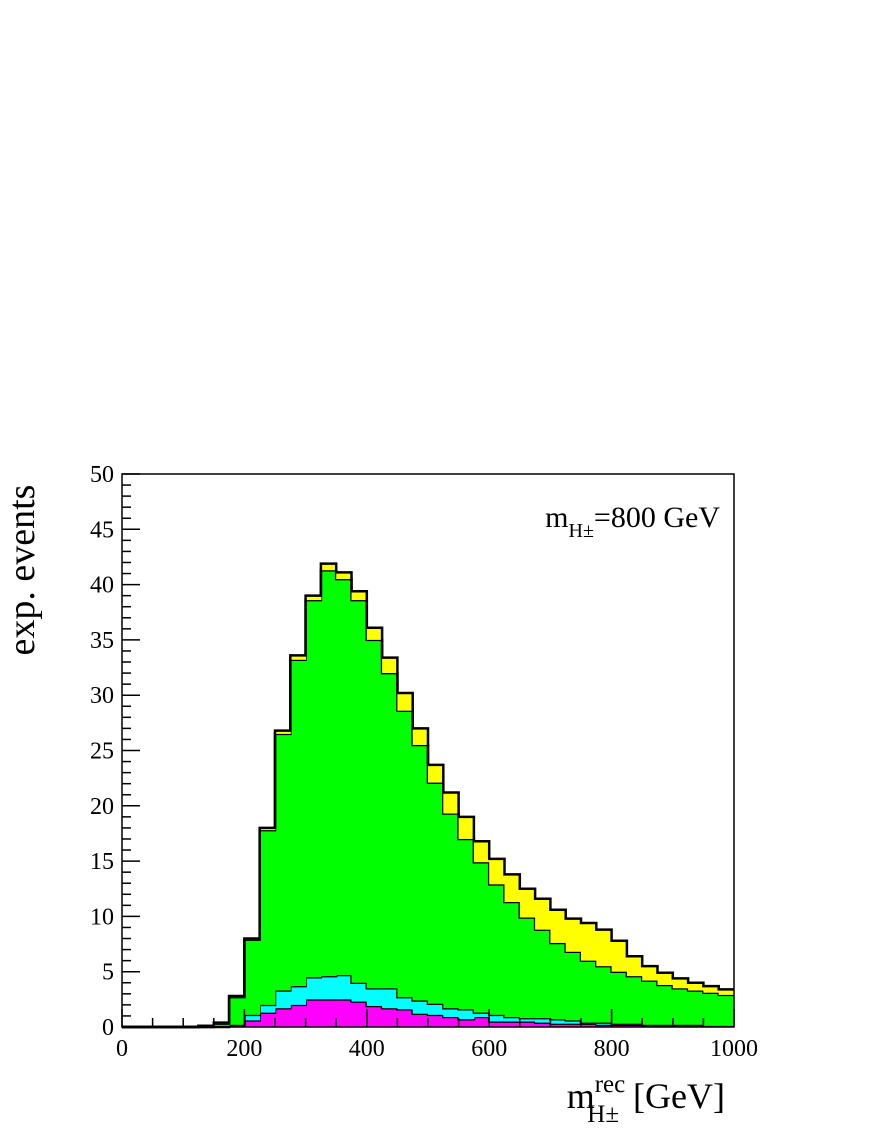 The image size is (880, 1139). What do you see at coordinates (102, 696) in the screenshot?
I see `y-tick-label: 30` at bounding box center [102, 696].